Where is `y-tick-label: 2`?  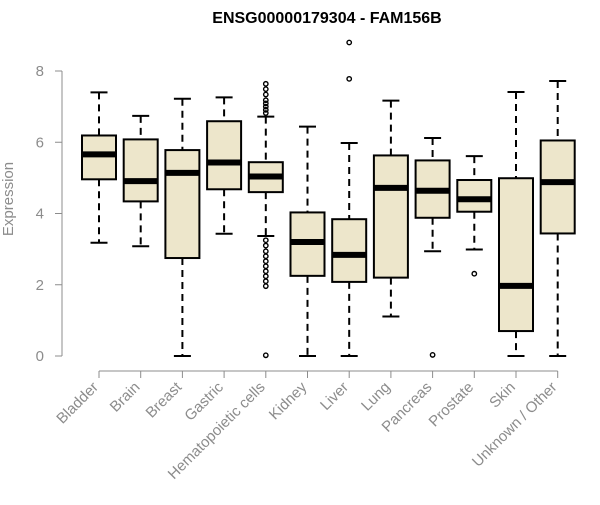 y-tick-label: 2 is located at coordinates (40, 285).